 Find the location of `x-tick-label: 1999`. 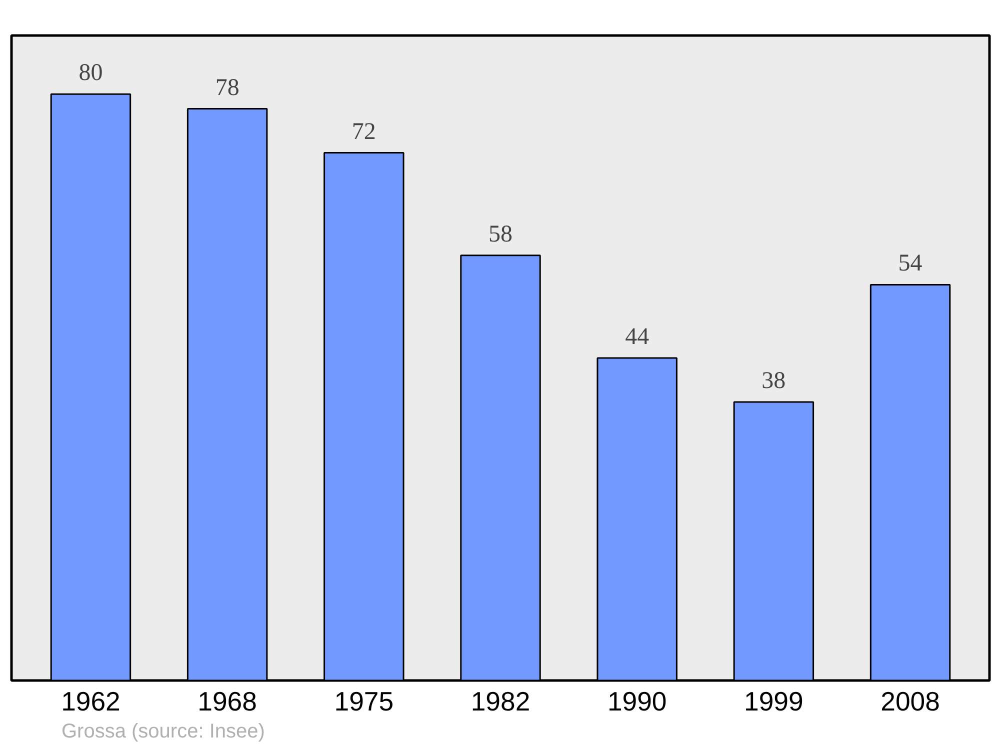

x-tick-label: 1999 is located at coordinates (774, 701).